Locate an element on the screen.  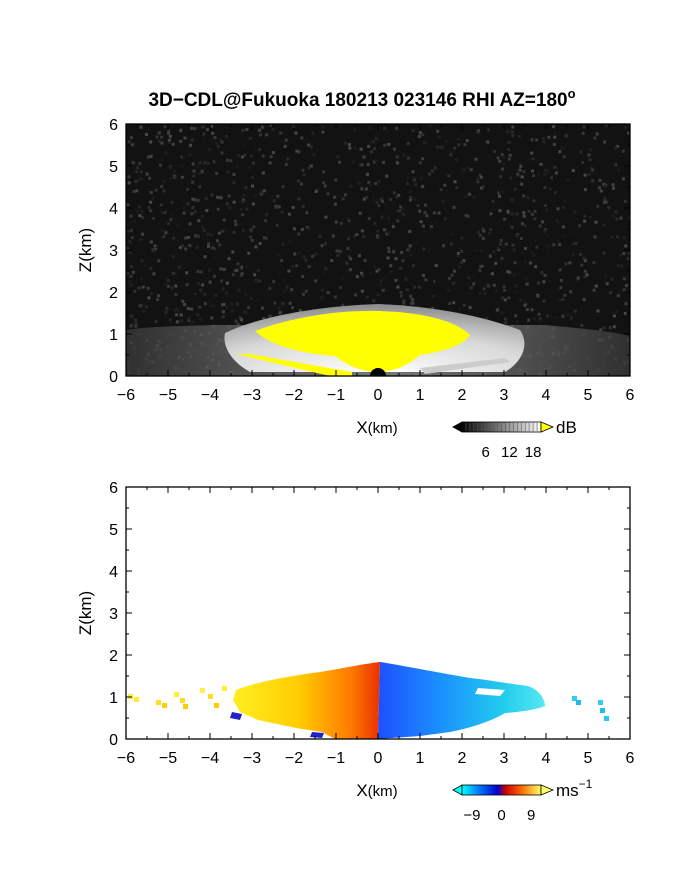
doppler-echo-region is located at coordinates (368, 700).